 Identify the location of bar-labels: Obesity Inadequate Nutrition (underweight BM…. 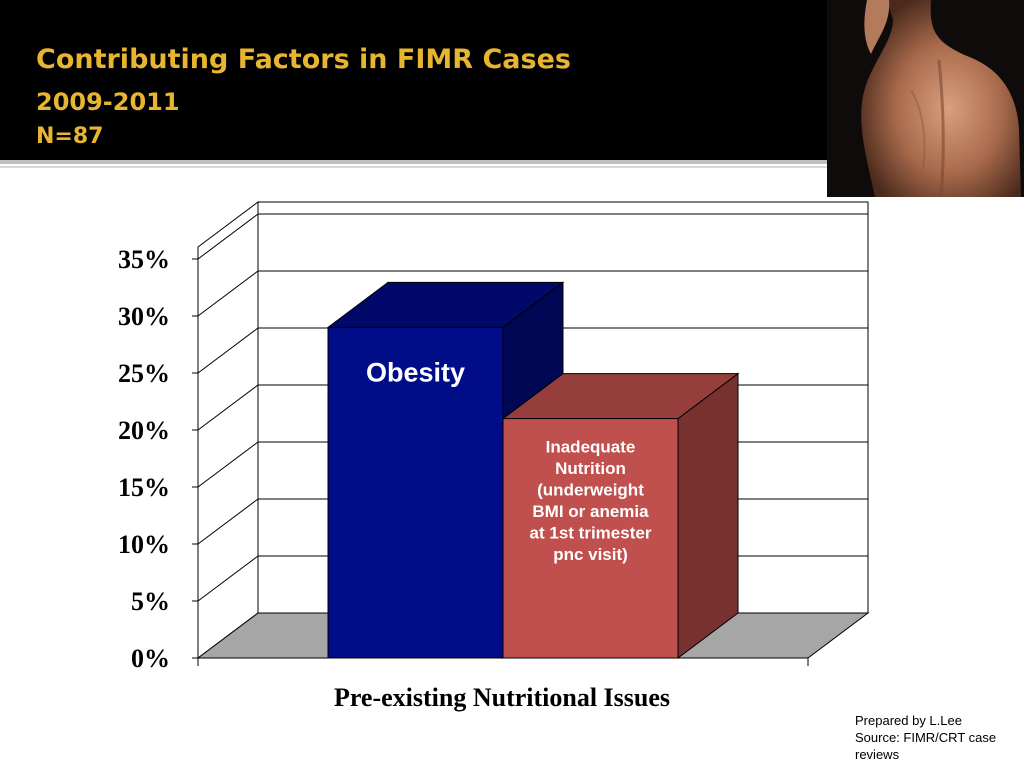
(509, 460).